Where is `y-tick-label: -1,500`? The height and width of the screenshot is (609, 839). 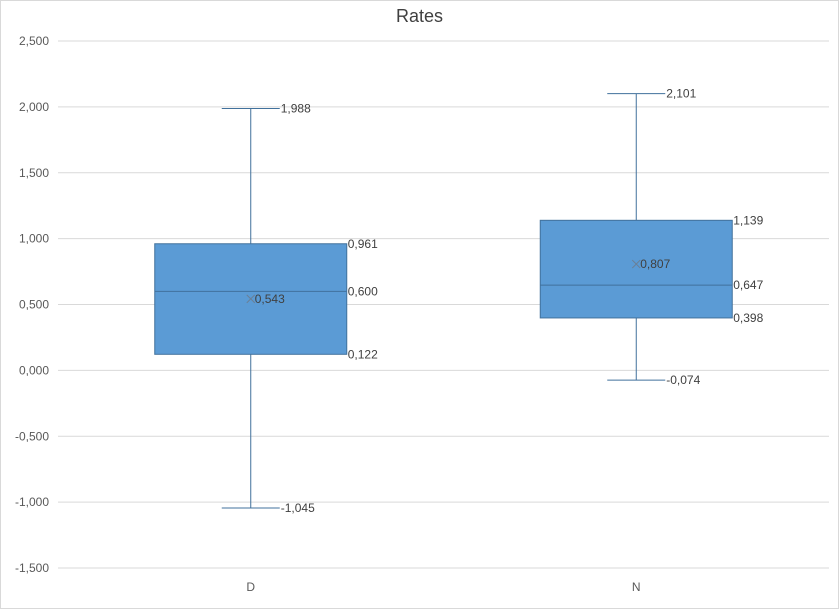 y-tick-label: -1,500 is located at coordinates (32, 568).